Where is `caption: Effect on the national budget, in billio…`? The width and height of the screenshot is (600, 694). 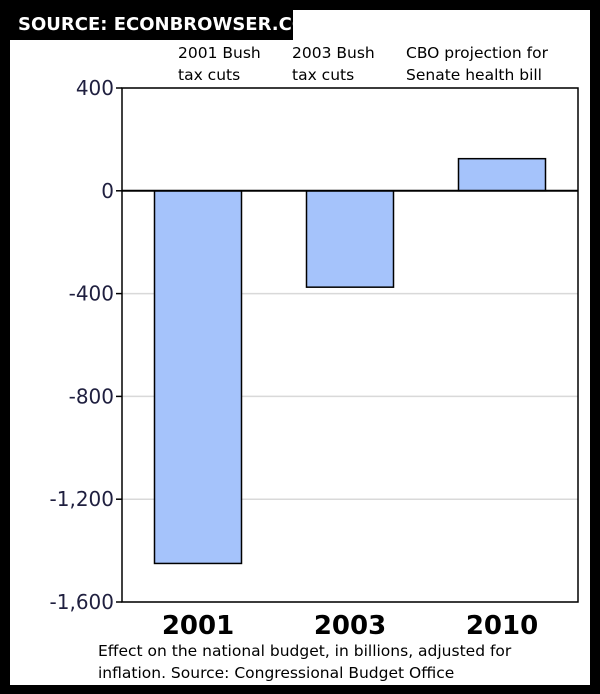
caption: Effect on the national budget, in billio… is located at coordinates (343, 662).